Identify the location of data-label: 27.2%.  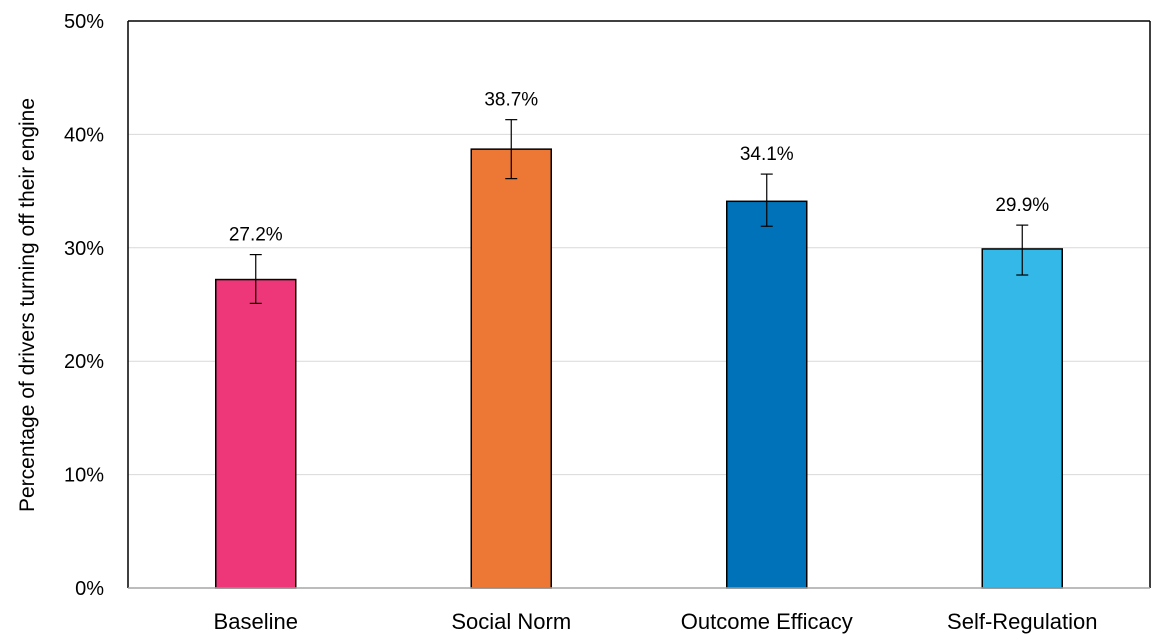
(256, 235).